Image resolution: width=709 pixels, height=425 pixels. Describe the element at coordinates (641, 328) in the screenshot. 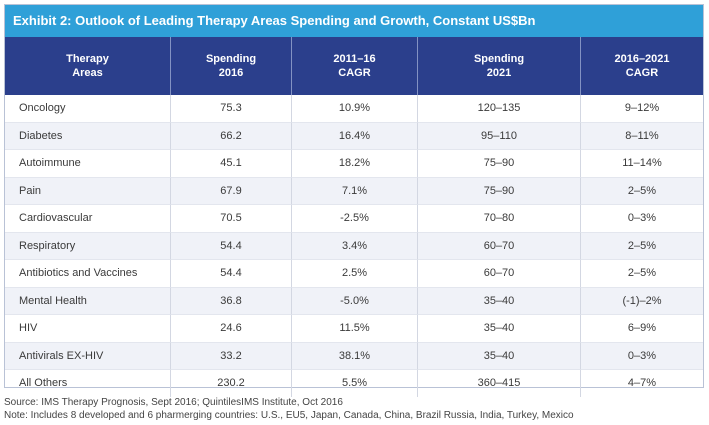

I see `cell-cagr-2016-2021: 6–9%` at that location.